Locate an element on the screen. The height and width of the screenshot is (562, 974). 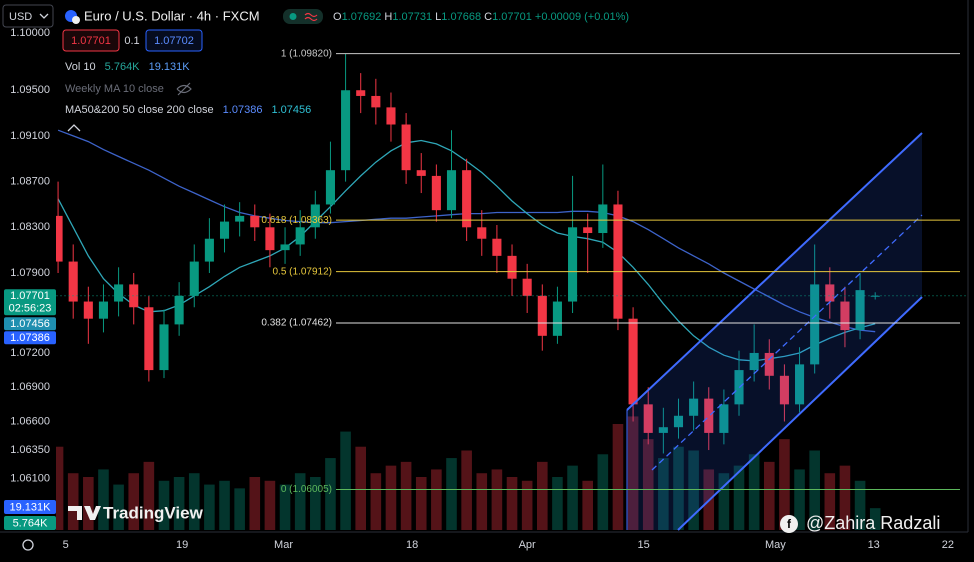
settings-icon is located at coordinates (28, 545).